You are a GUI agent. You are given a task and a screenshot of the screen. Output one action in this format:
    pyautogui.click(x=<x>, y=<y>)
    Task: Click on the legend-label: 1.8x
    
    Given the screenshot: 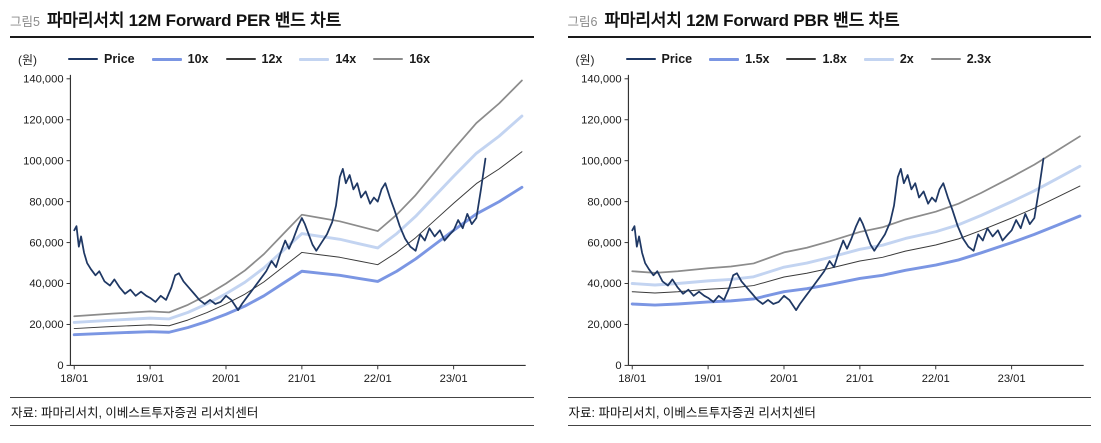 What is the action you would take?
    pyautogui.click(x=834, y=59)
    